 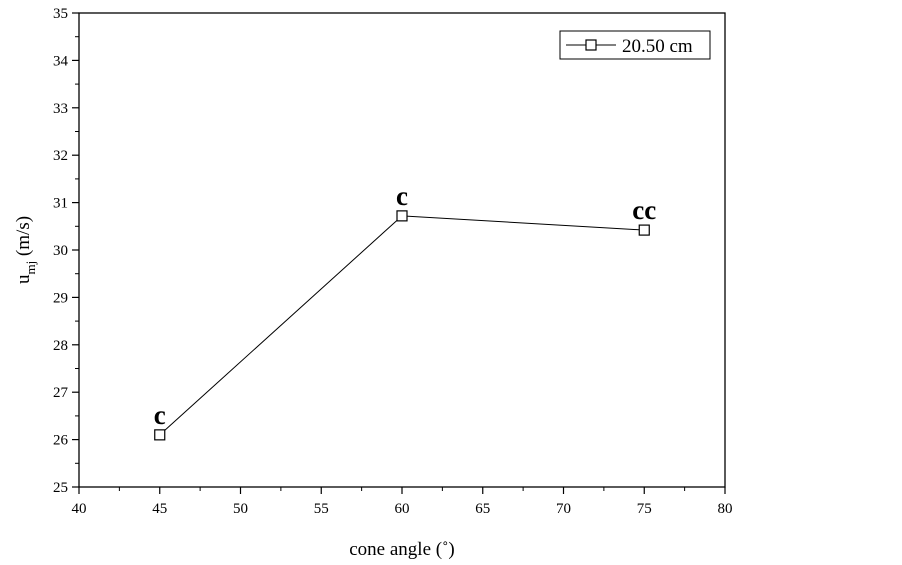 What do you see at coordinates (61, 393) in the screenshot?
I see `y-tick-label: 27` at bounding box center [61, 393].